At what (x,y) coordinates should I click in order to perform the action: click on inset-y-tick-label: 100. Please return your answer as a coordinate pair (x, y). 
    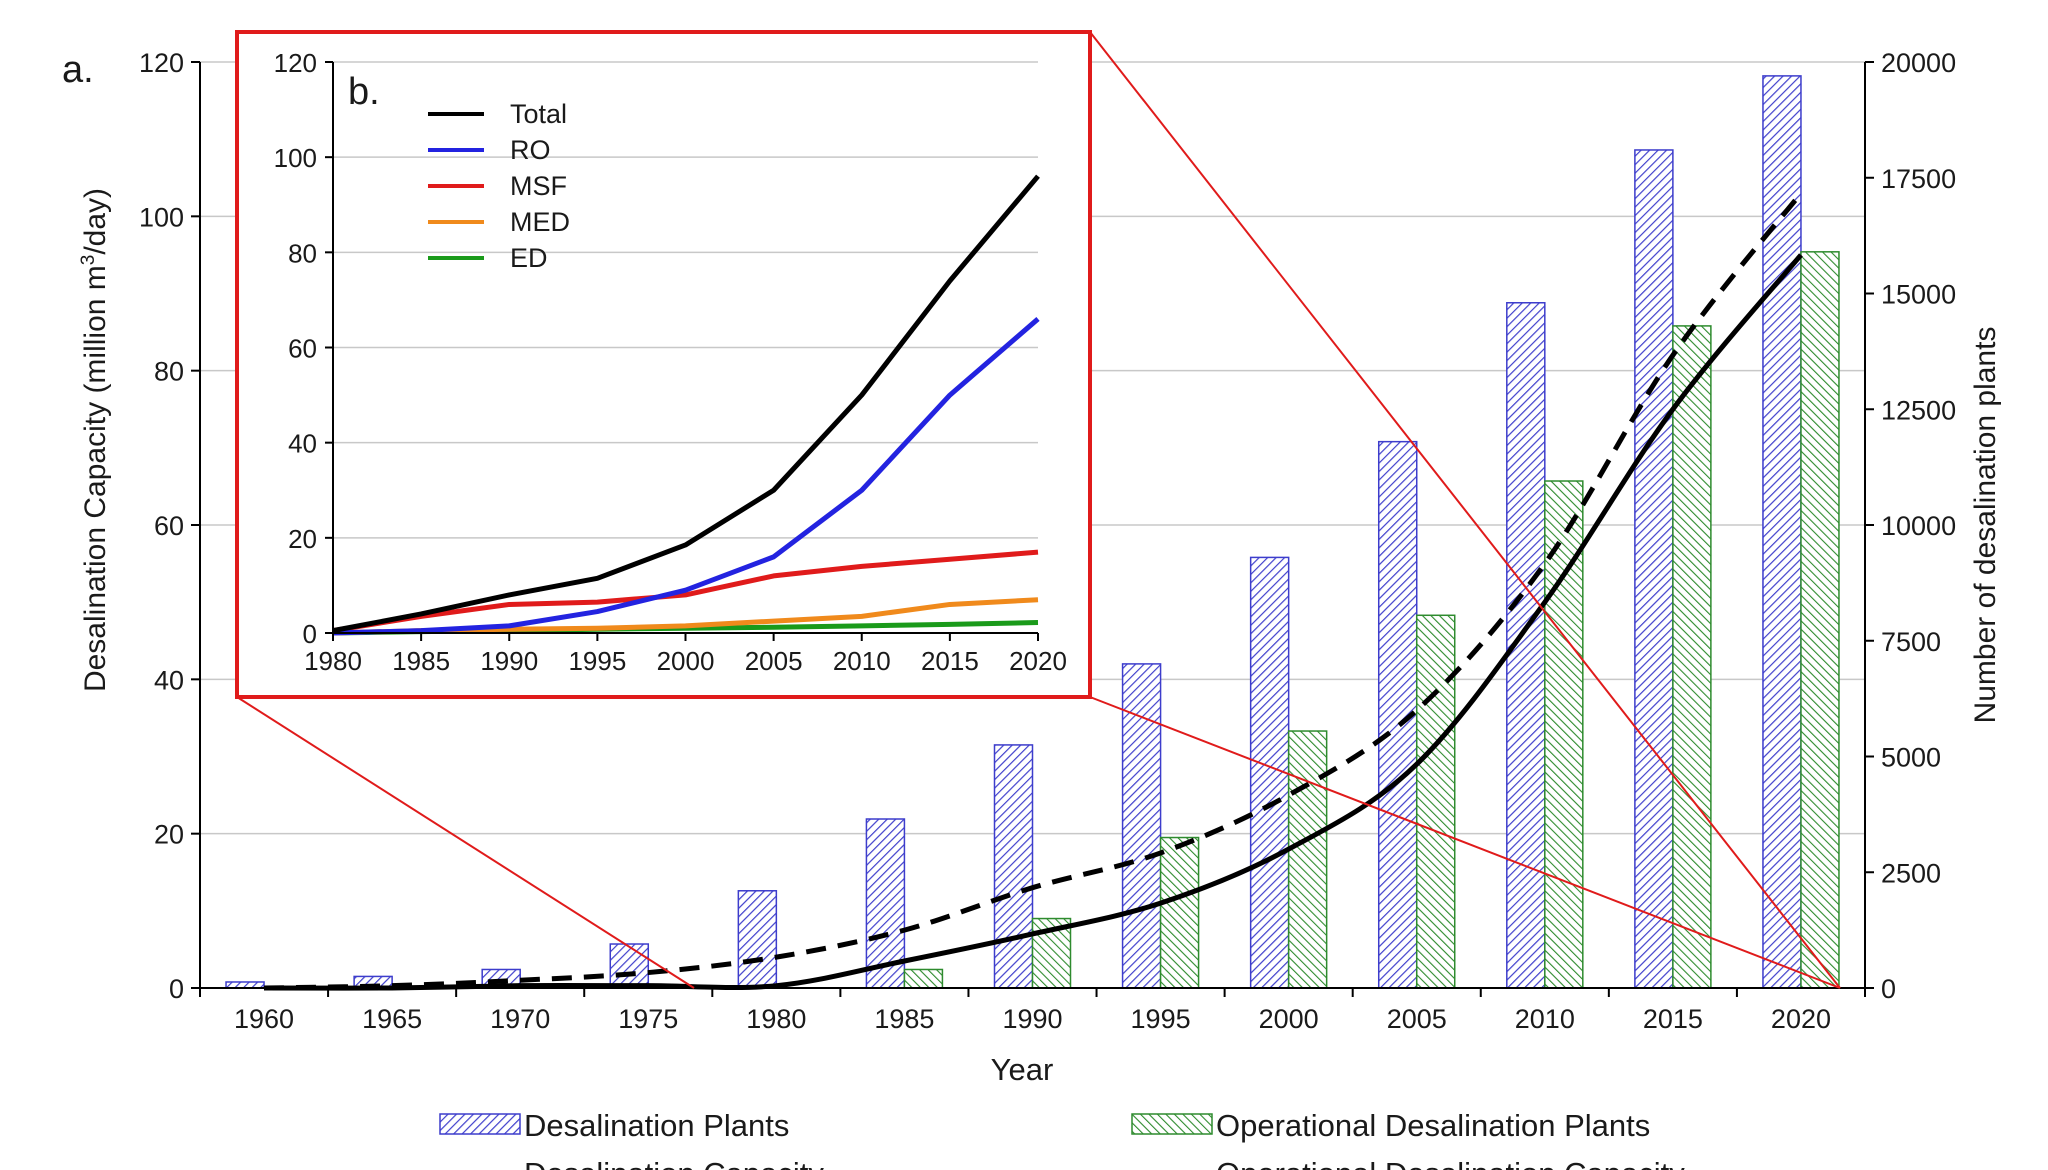
    Looking at the image, I should click on (295, 158).